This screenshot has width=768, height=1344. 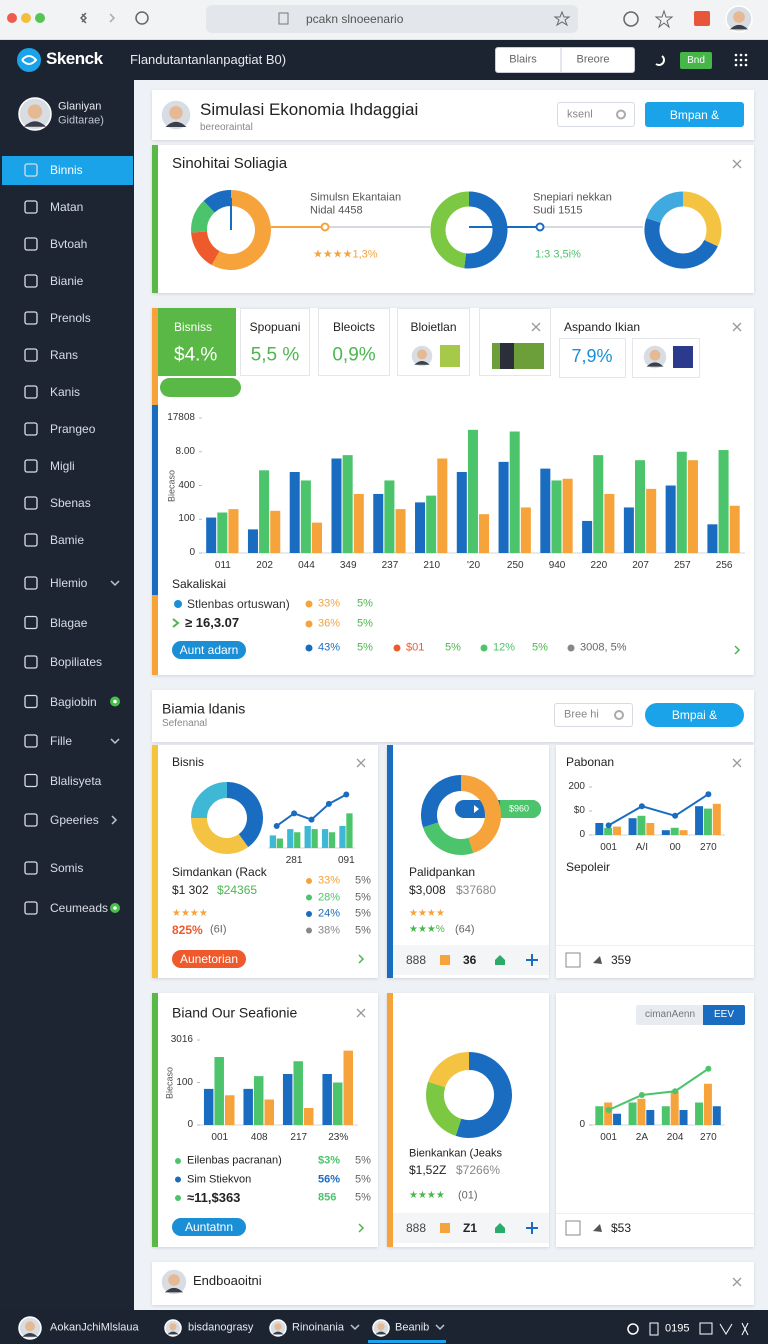 I want to click on toggle-option: EEV, so click(x=724, y=1014).